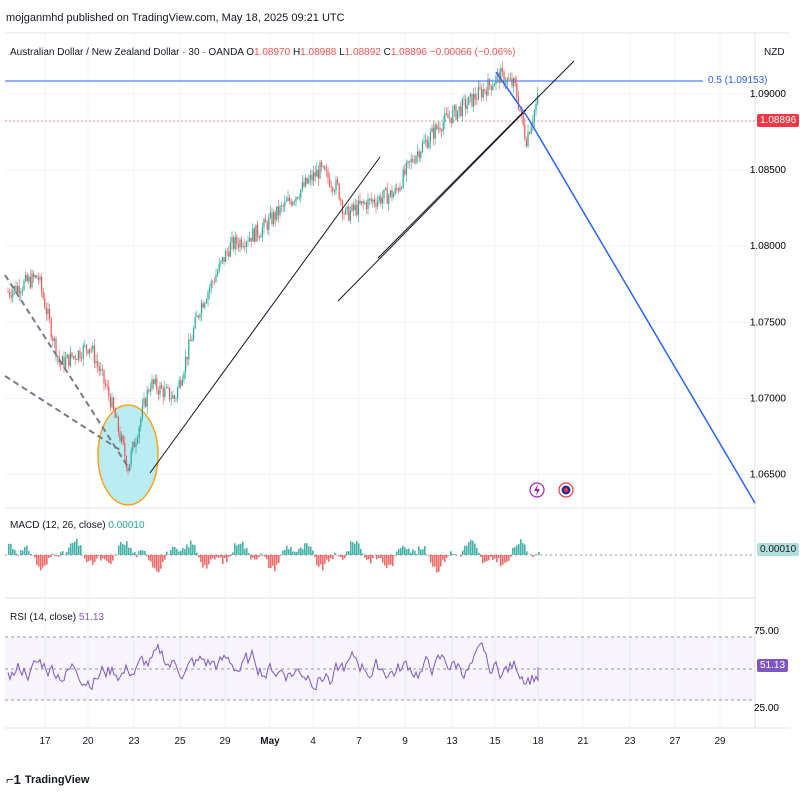 The image size is (800, 800). I want to click on highlight-ellipse, so click(128, 455).